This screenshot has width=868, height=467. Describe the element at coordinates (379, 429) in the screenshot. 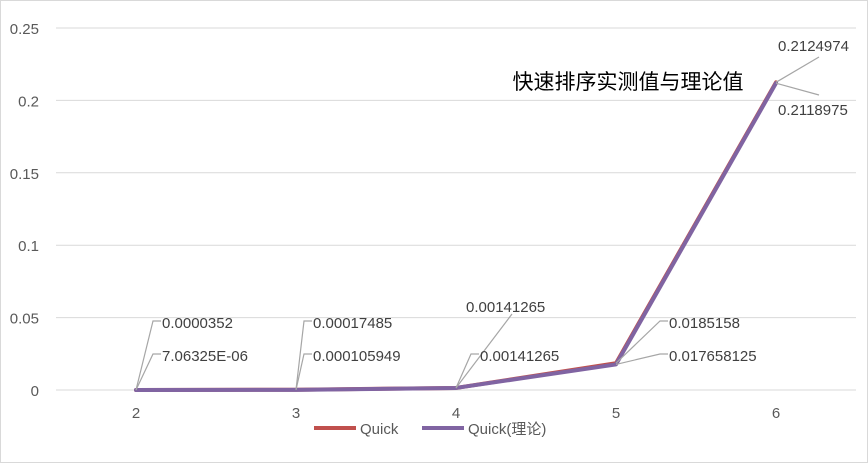

I see `legend-label-quick: Quick` at that location.